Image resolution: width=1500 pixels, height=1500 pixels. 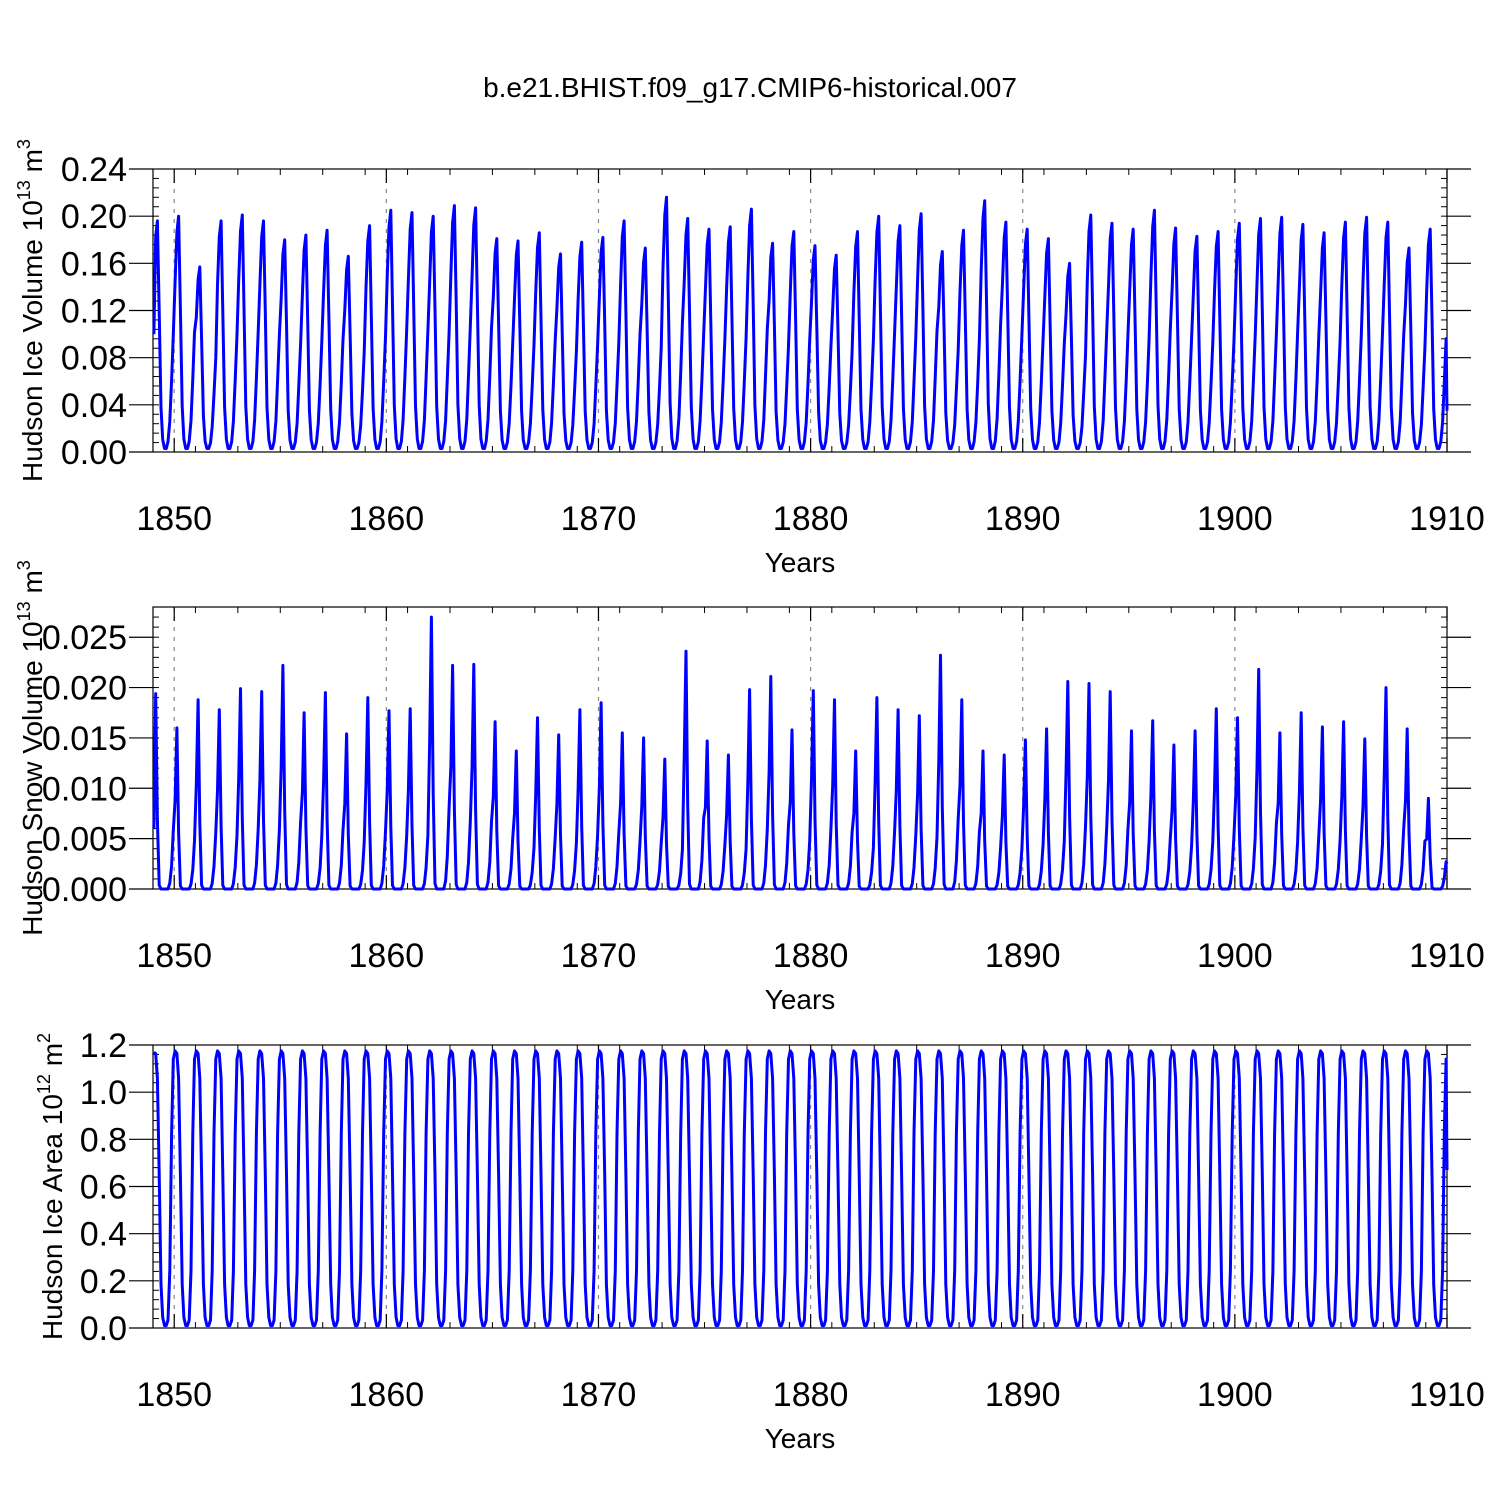 What do you see at coordinates (103, 1329) in the screenshot?
I see `y-tick-label: 0.0` at bounding box center [103, 1329].